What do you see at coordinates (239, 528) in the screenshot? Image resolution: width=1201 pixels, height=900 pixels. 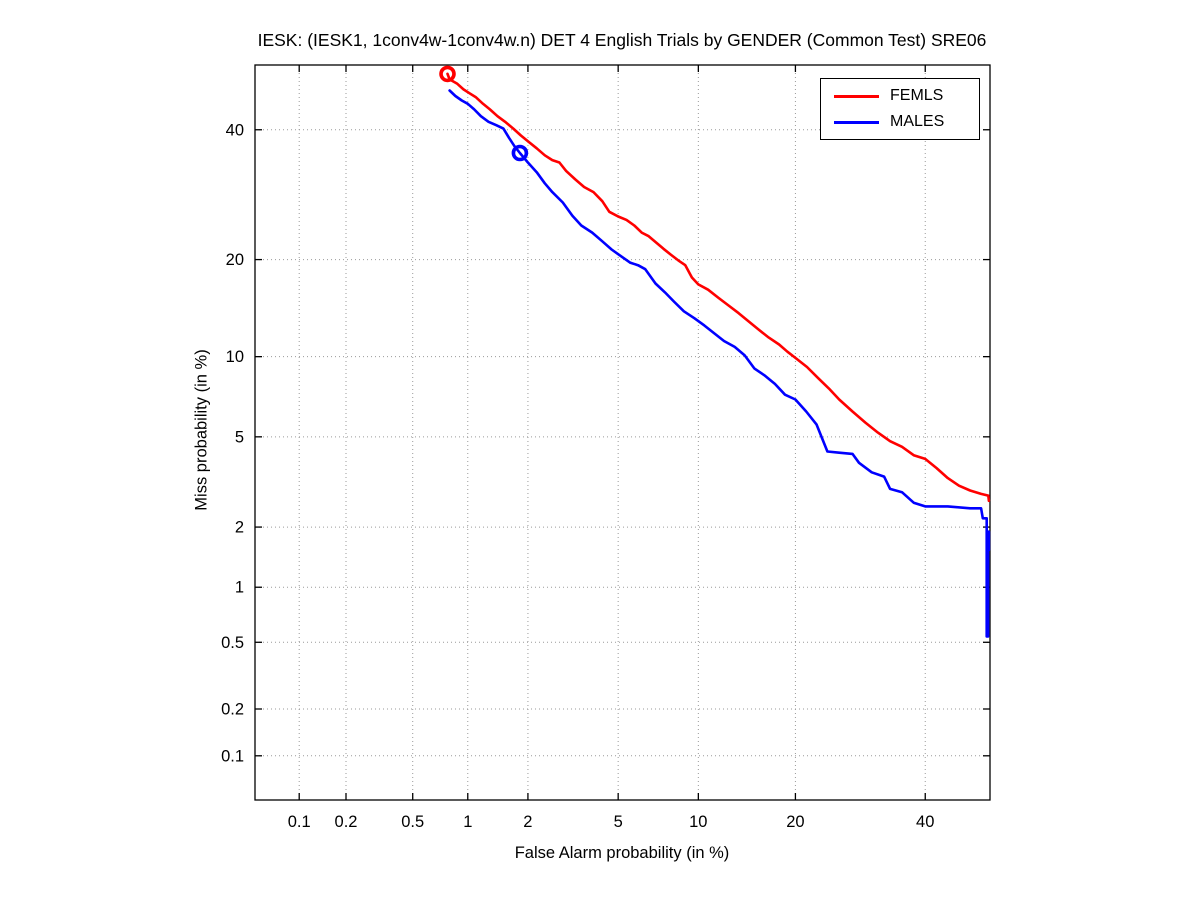 I see `y-tick-label: 2` at bounding box center [239, 528].